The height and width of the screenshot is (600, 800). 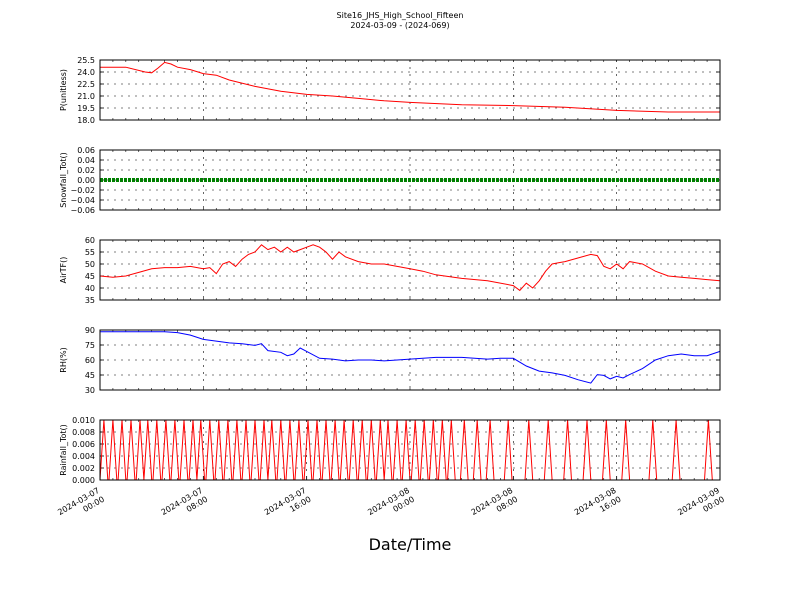 What do you see at coordinates (82, 210) in the screenshot?
I see `y-tick-label: −0.06` at bounding box center [82, 210].